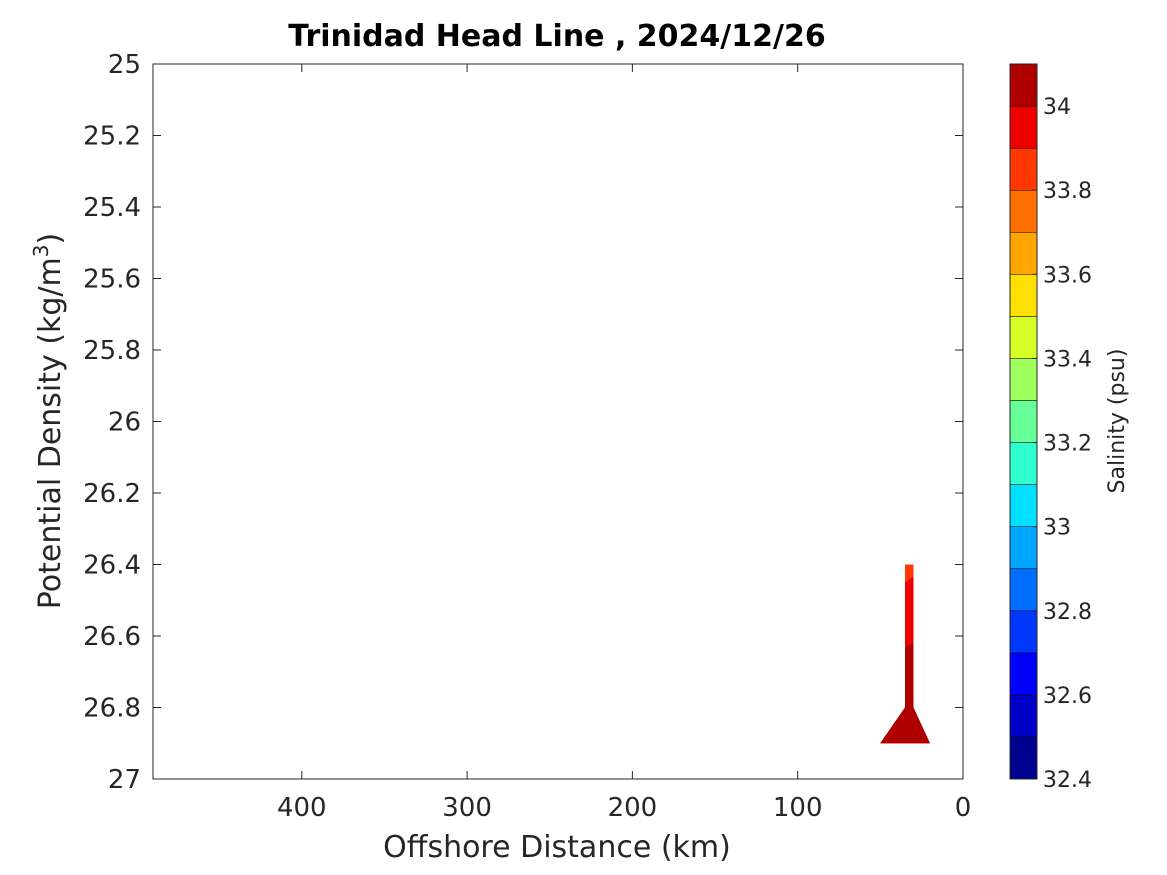  What do you see at coordinates (1067, 191) in the screenshot?
I see `colorbar-tick-label-33.8: 33.8` at bounding box center [1067, 191].